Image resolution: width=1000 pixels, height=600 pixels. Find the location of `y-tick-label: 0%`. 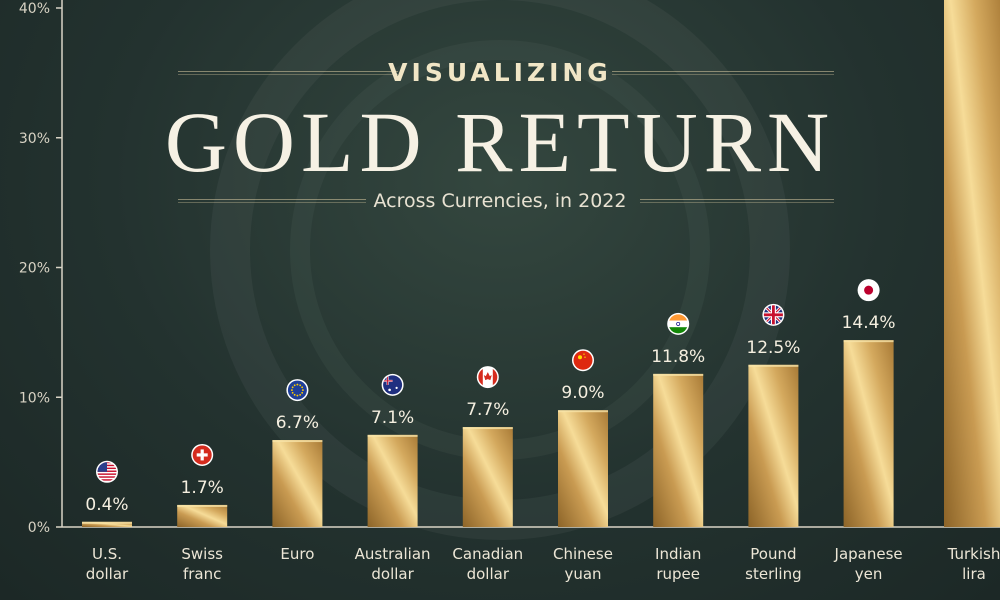

y-tick-label: 0% is located at coordinates (39, 528).